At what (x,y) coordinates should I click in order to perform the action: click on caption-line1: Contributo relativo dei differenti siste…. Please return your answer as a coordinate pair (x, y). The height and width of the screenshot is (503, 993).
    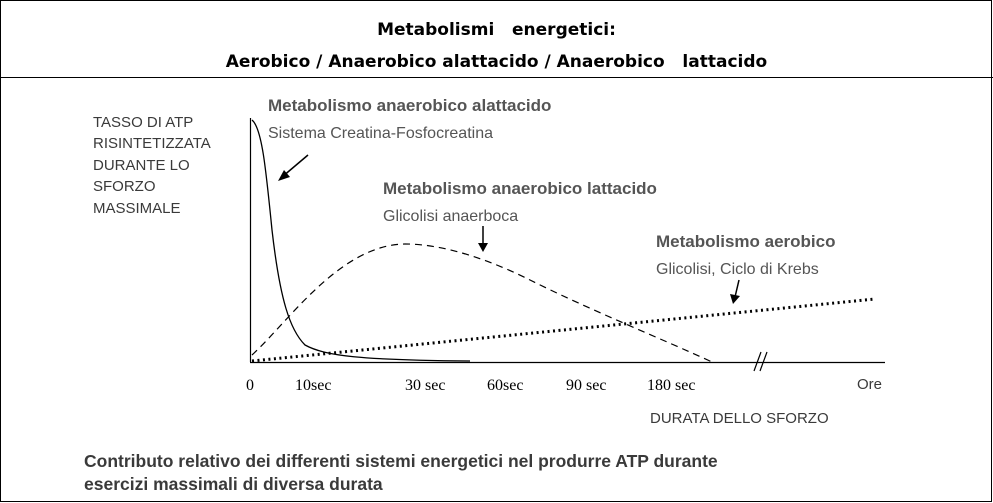
    Looking at the image, I should click on (401, 461).